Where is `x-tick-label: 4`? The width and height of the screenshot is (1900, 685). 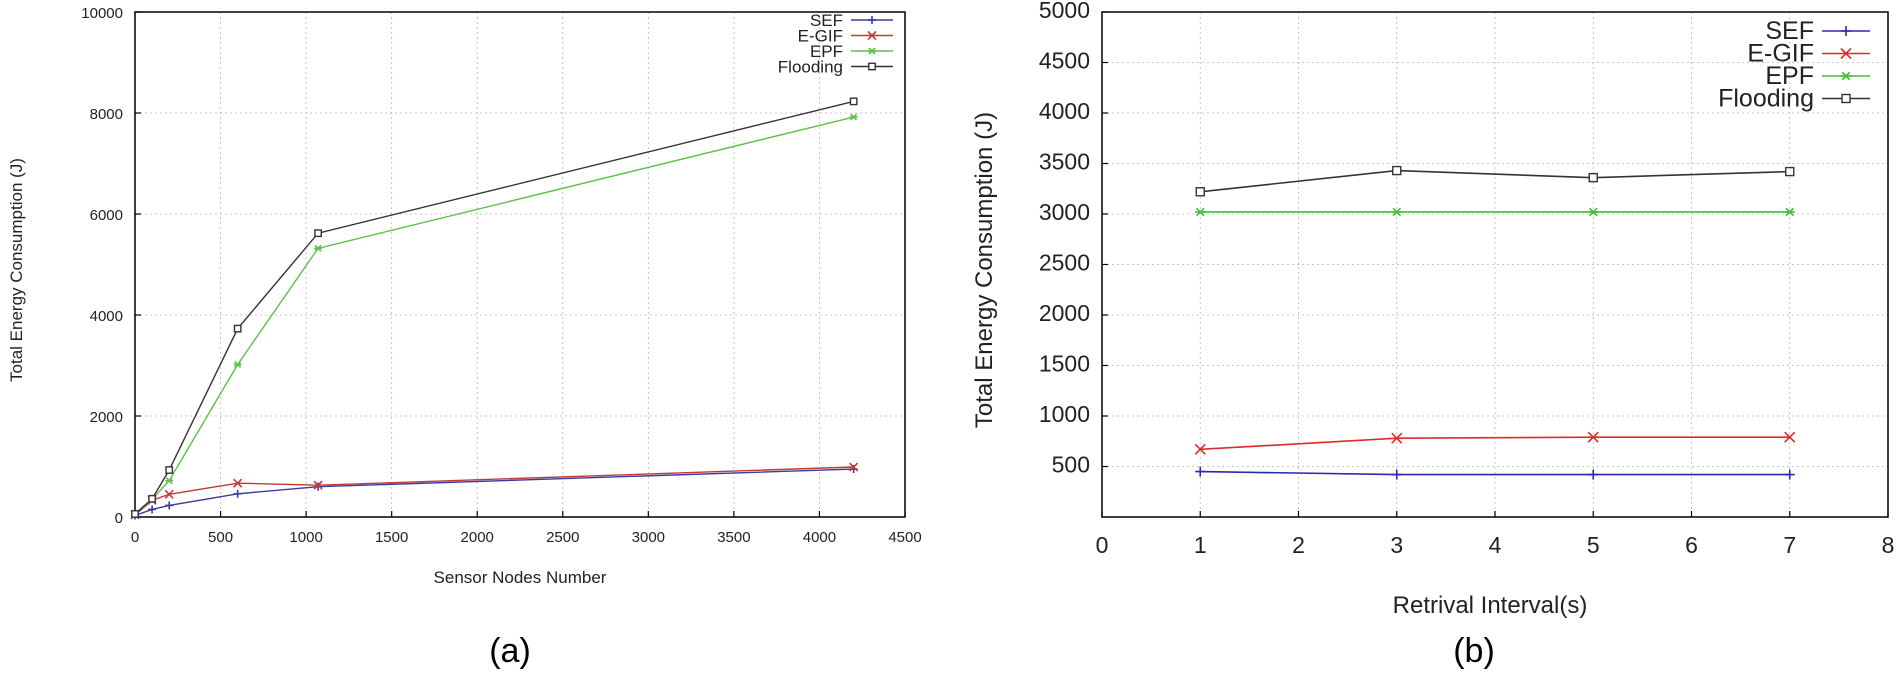
x-tick-label: 4 is located at coordinates (1495, 545).